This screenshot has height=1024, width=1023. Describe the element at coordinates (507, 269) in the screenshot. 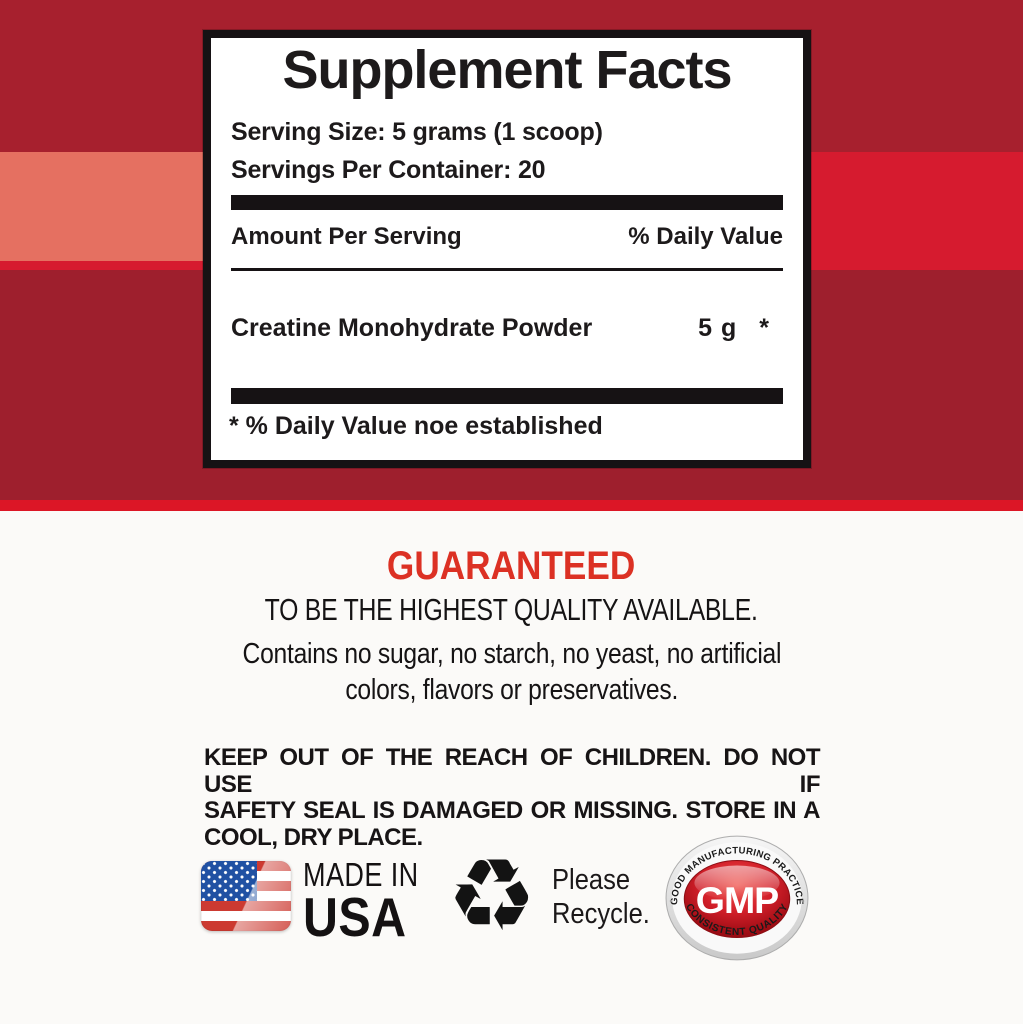

I see `thin-divider` at that location.